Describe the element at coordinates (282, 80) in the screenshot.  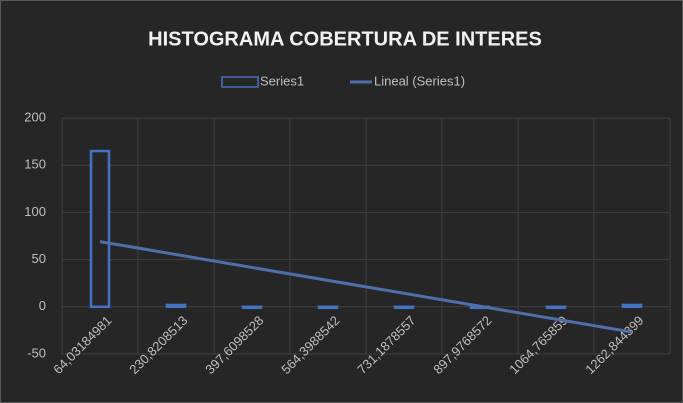
I see `legend-label: Series1` at that location.